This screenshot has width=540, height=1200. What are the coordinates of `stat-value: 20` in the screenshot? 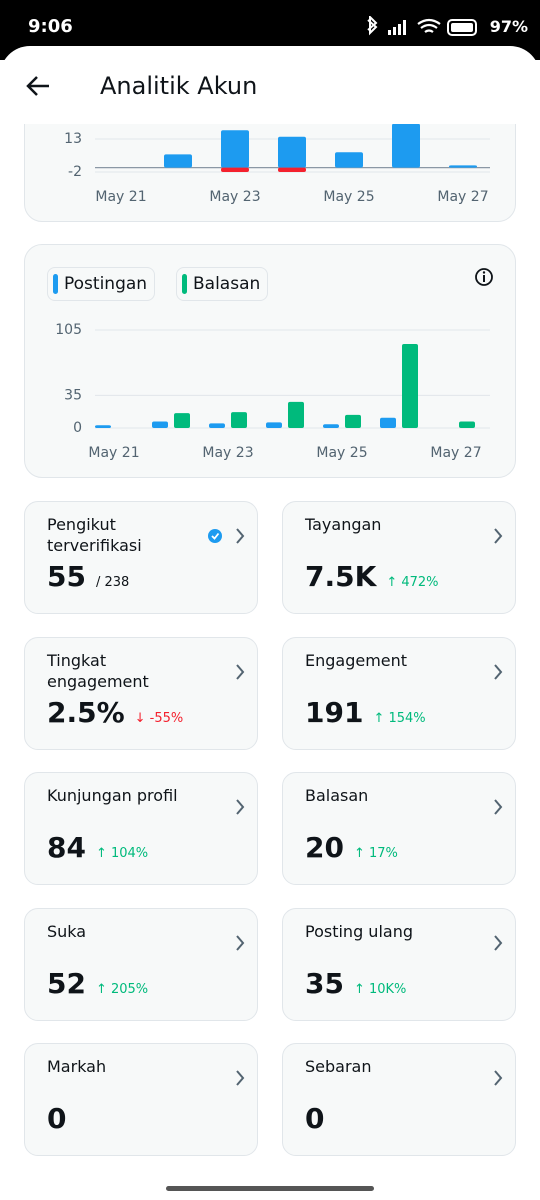 It's located at (324, 847).